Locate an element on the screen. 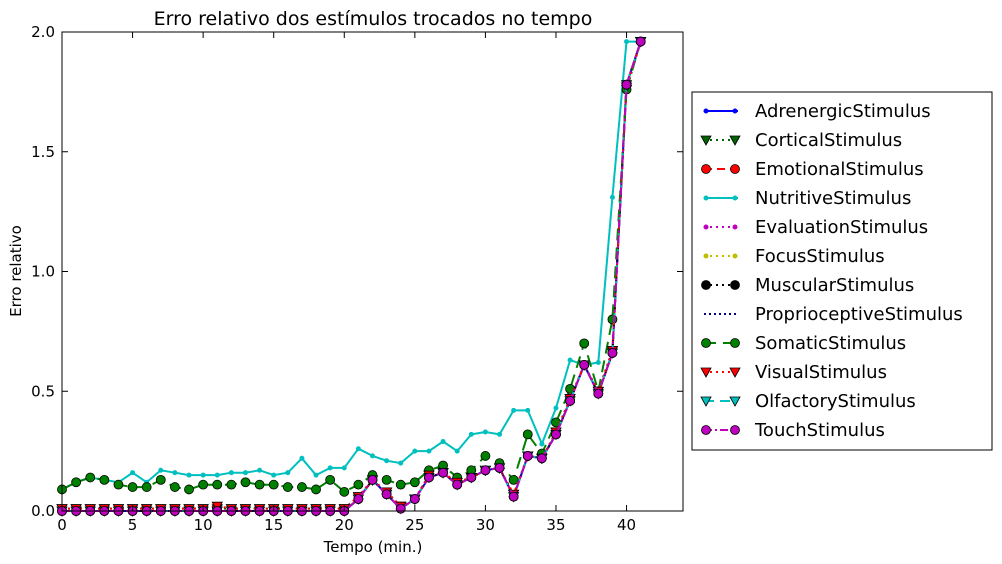  legend-item: CorticalStimulus is located at coordinates (801, 140).